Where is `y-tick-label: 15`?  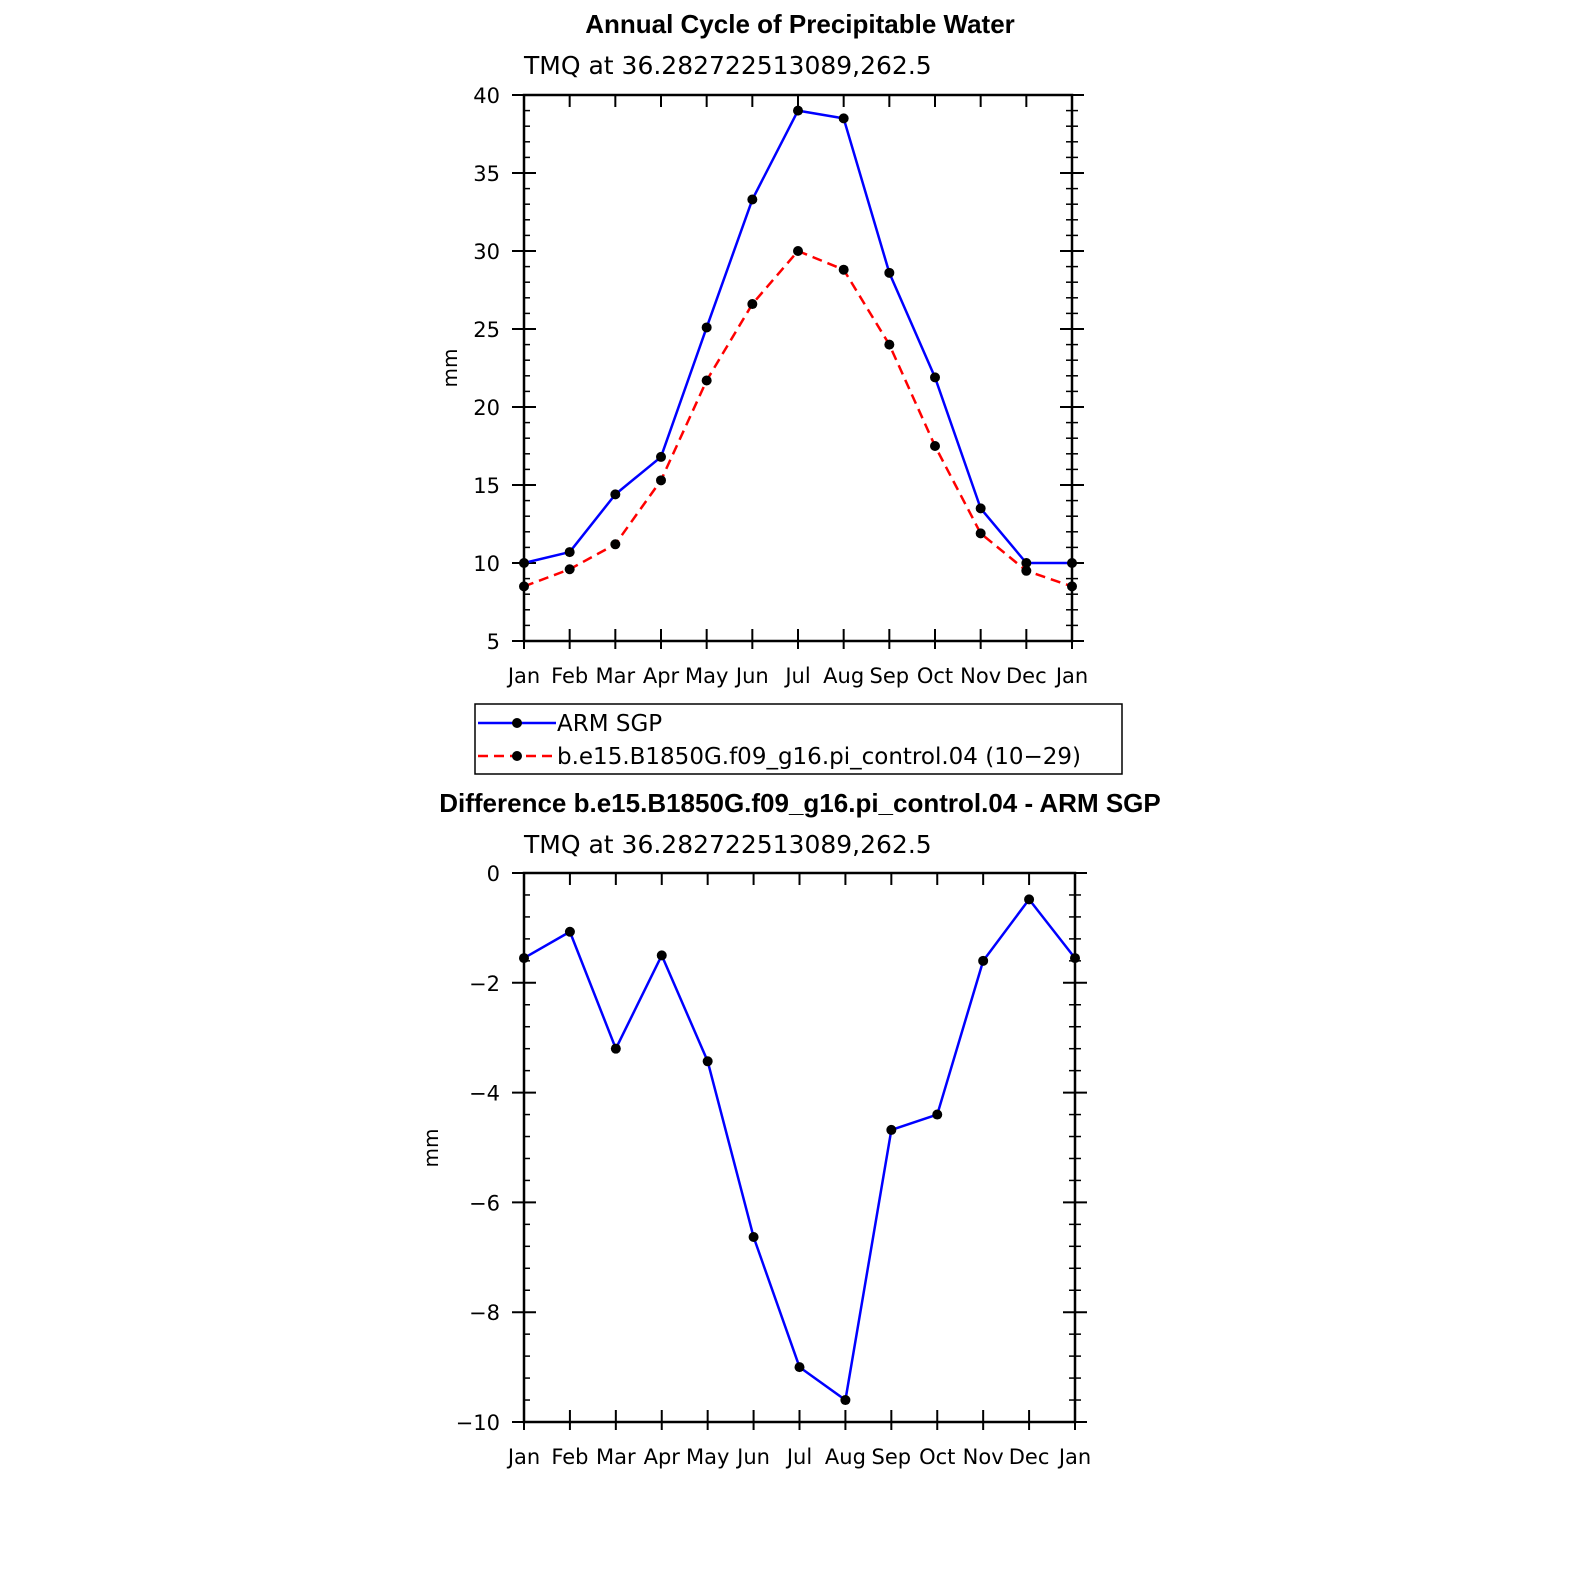
y-tick-label: 15 is located at coordinates (486, 486).